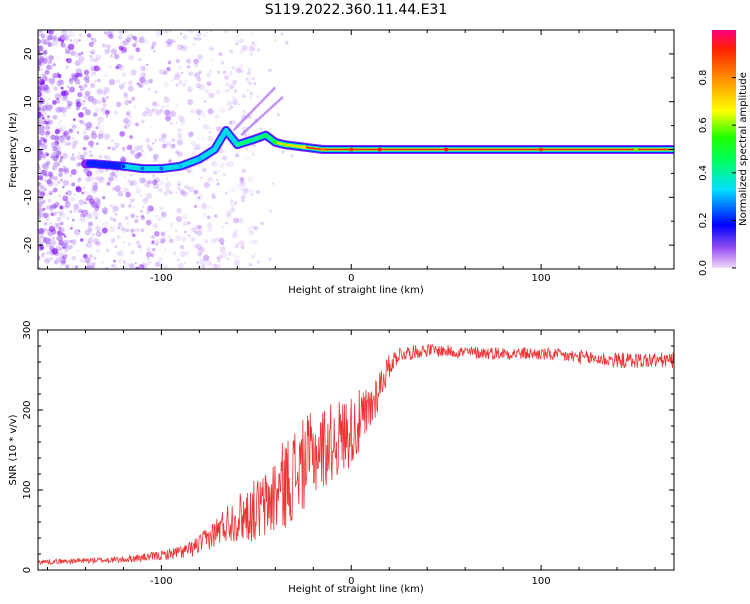 The image size is (750, 604). I want to click on ridge-layer, so click(488, 148).